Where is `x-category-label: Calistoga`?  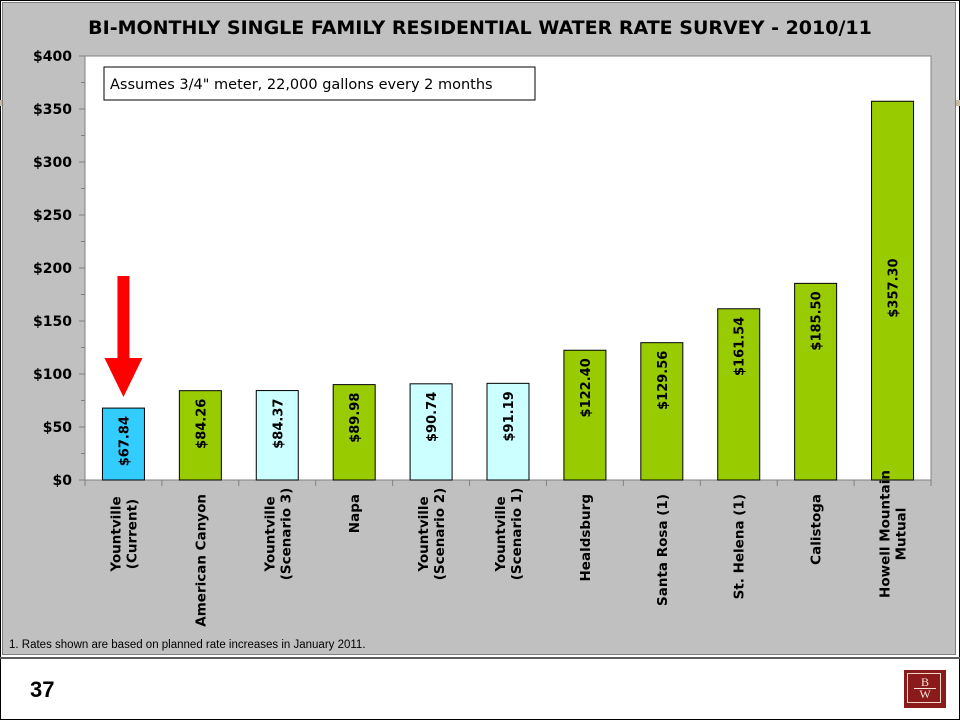
x-category-label: Calistoga is located at coordinates (817, 529).